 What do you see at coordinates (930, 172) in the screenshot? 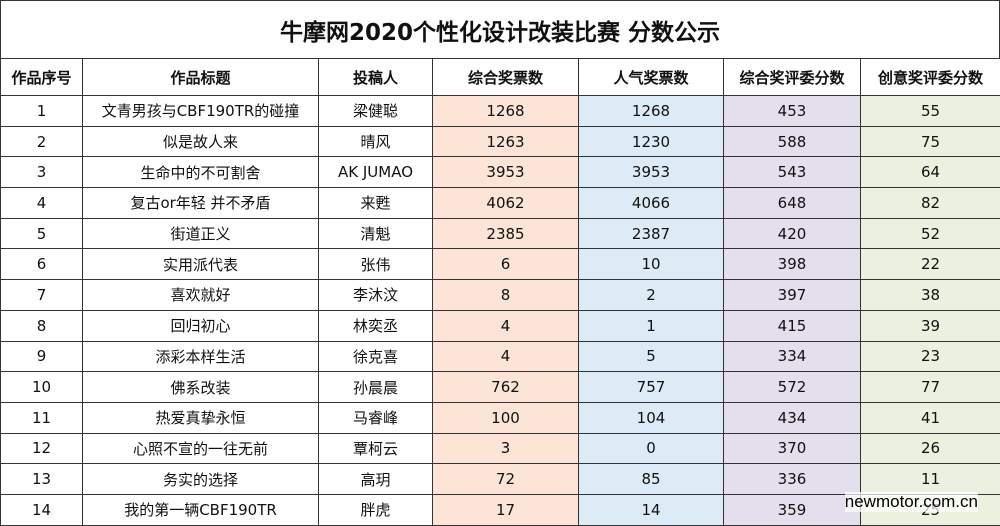
I see `cell: 64` at bounding box center [930, 172].